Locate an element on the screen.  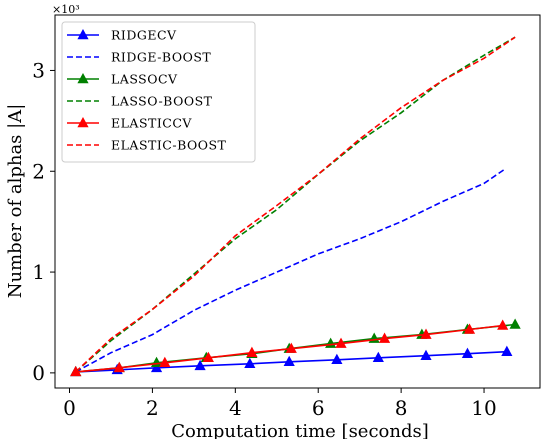
y-axis-title: Number of alphas |A| is located at coordinates (15, 201).